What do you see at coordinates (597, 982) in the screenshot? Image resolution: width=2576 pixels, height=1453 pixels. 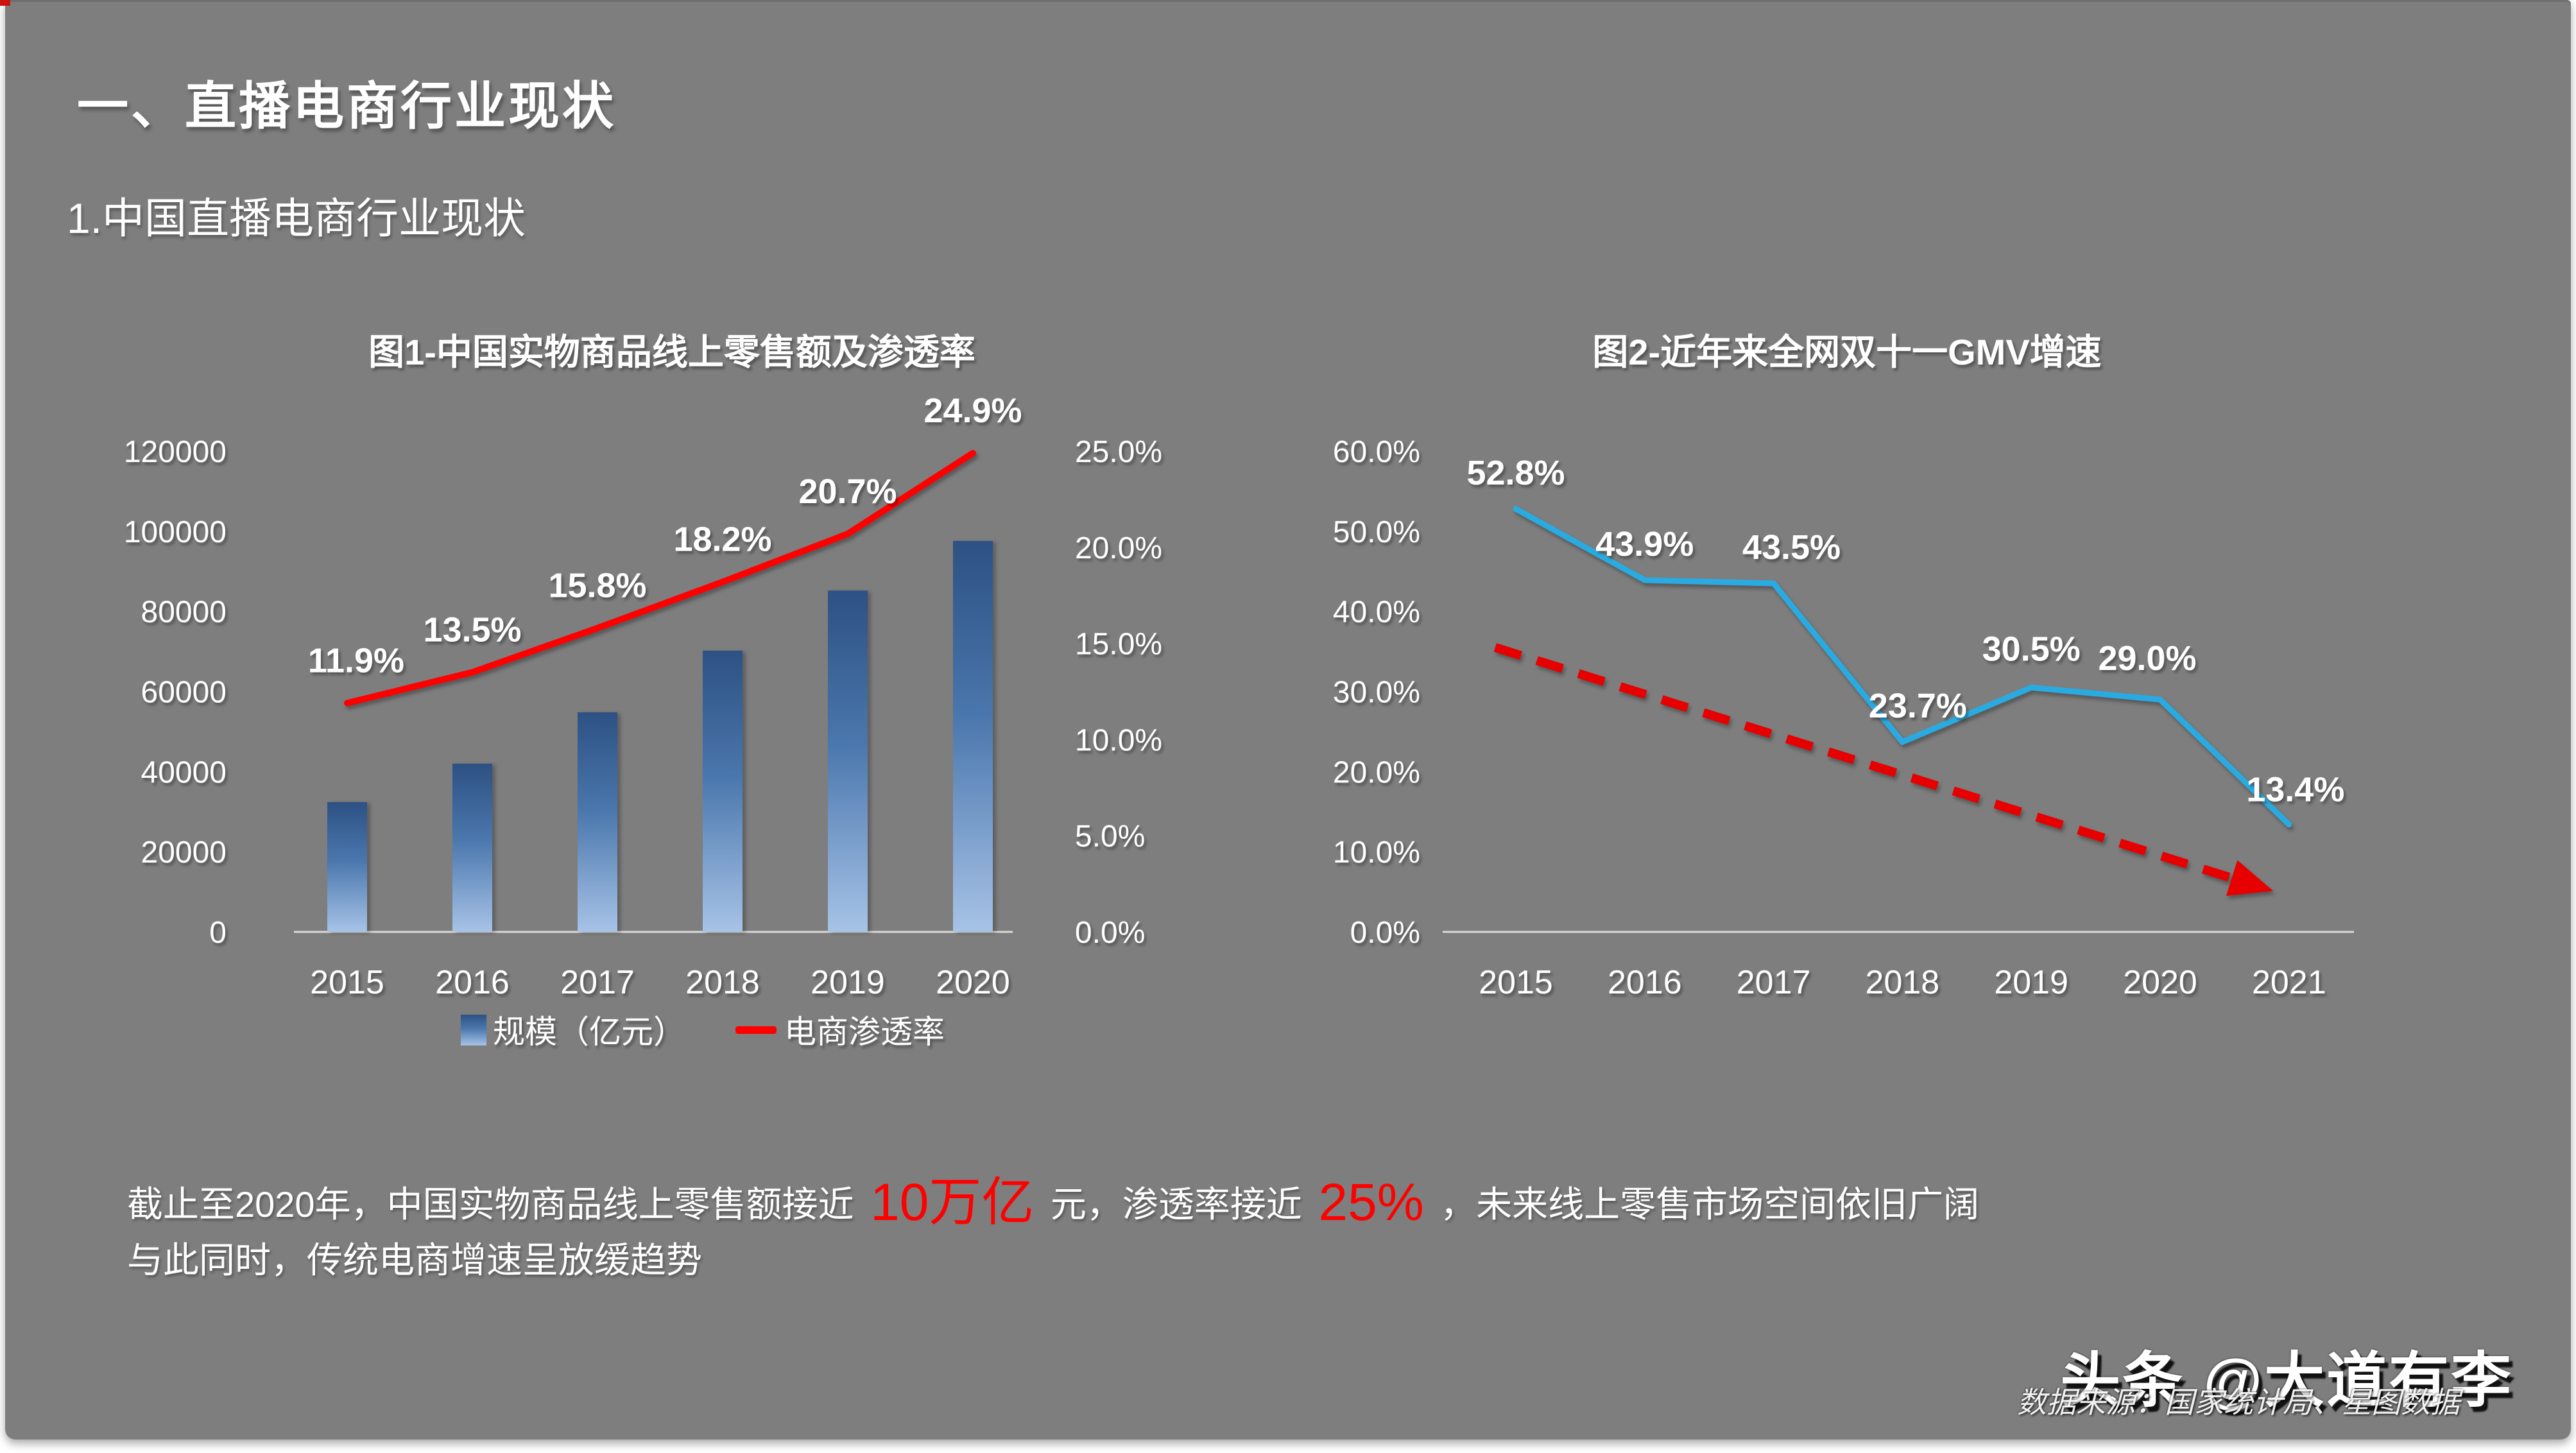 I see `chart1-x-label-2017: 2017` at bounding box center [597, 982].